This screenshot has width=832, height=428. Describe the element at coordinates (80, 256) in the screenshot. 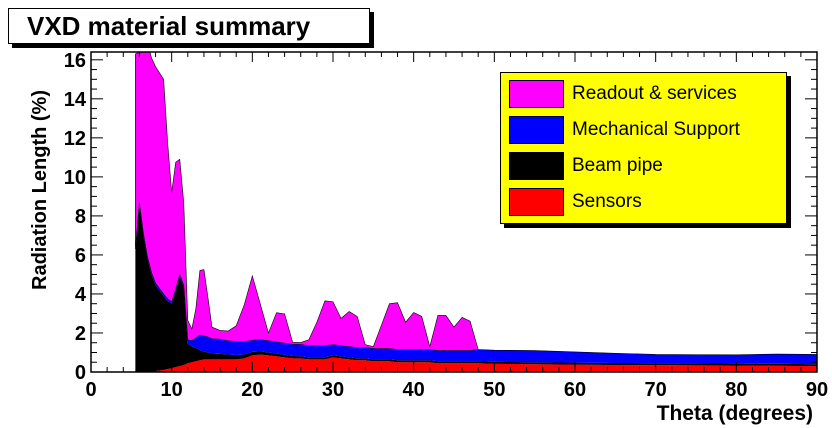

I see `y-tick-label: 6` at that location.